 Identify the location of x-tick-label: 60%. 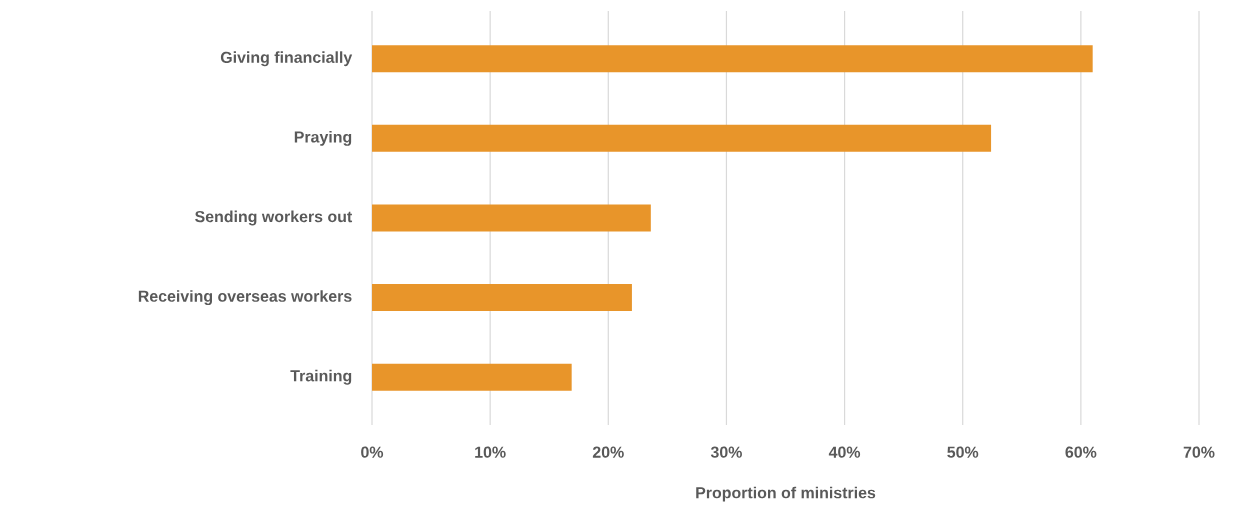
(1081, 452).